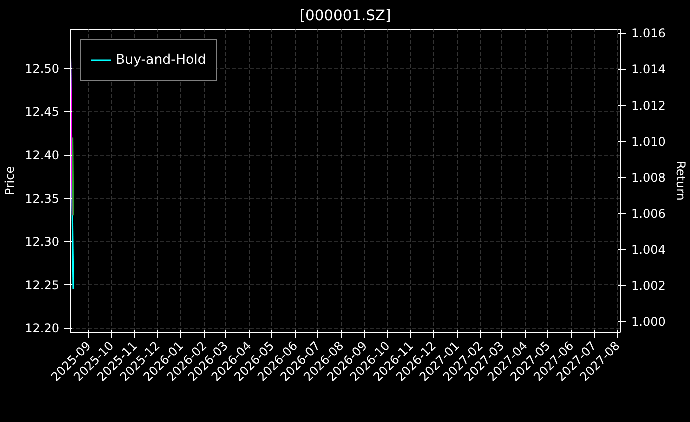 The height and width of the screenshot is (422, 690). Describe the element at coordinates (42, 285) in the screenshot. I see `y-tick-label: 12.25` at that location.